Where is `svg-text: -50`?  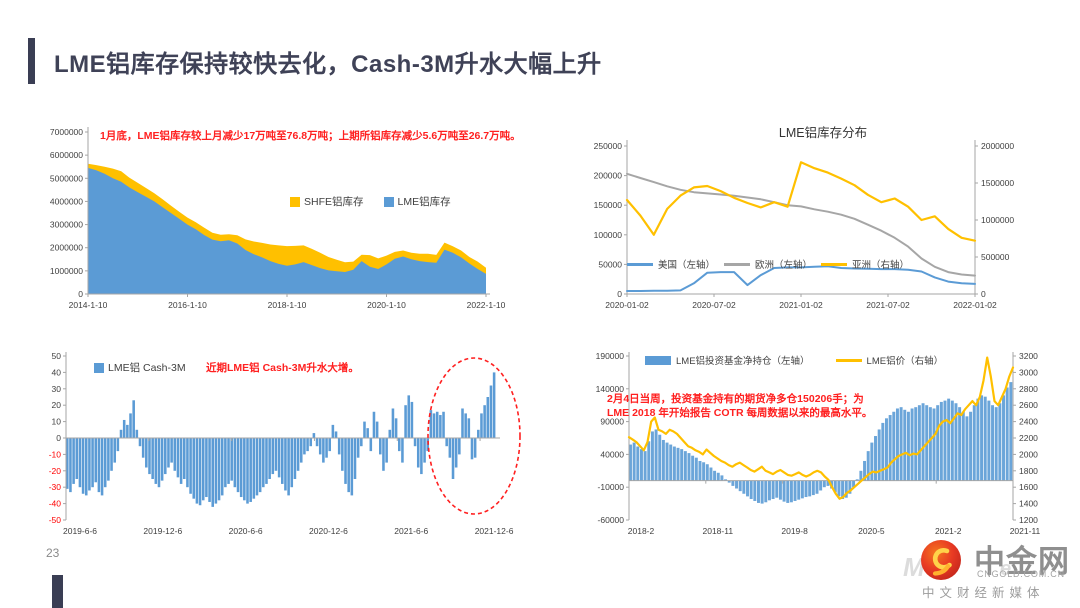 svg-text: -50 is located at coordinates (55, 520).